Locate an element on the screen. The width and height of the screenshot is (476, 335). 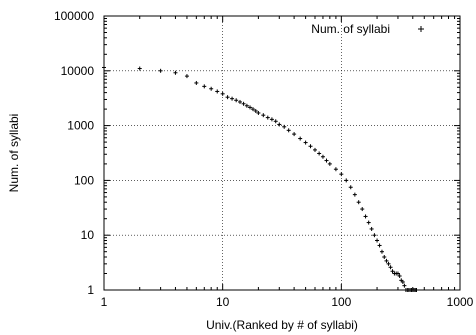
legend-marker-icon is located at coordinates (421, 29).